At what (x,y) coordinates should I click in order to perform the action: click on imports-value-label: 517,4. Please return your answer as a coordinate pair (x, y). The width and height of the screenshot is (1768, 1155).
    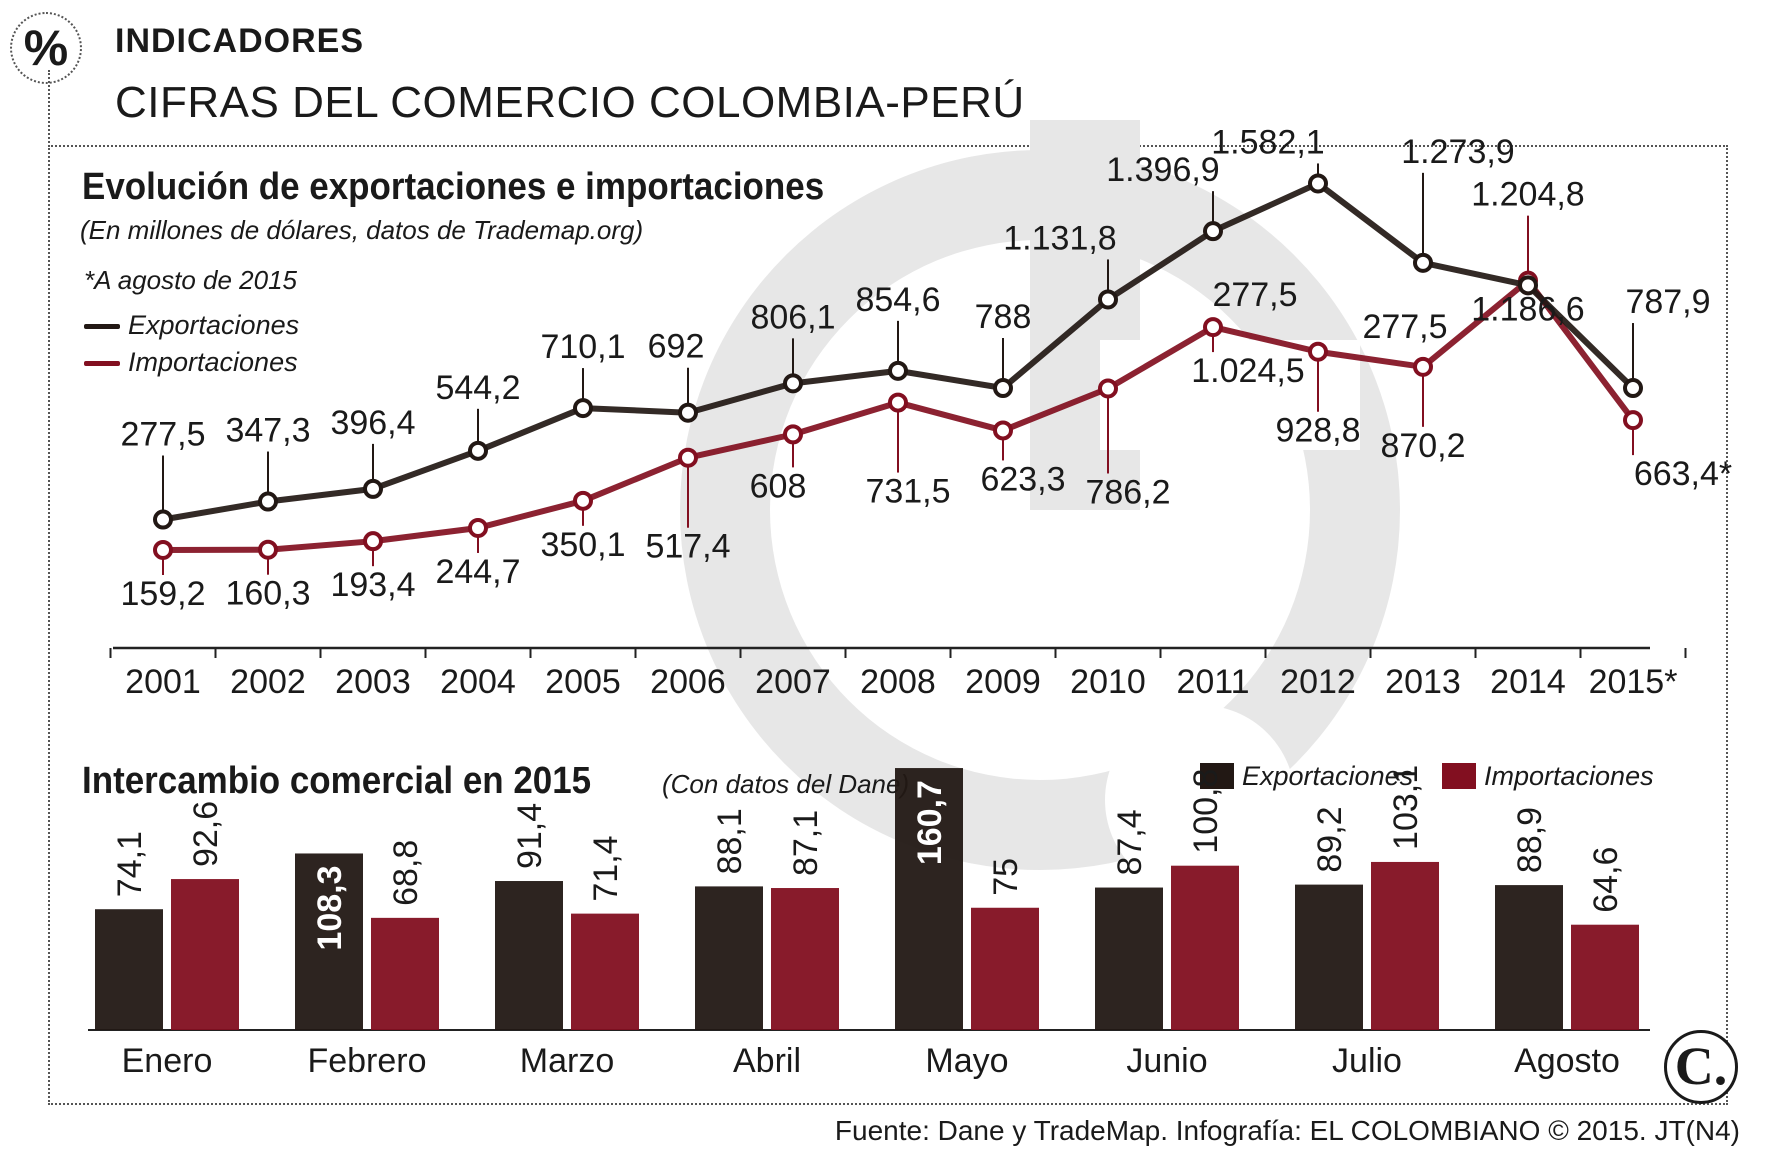
    Looking at the image, I should click on (687, 547).